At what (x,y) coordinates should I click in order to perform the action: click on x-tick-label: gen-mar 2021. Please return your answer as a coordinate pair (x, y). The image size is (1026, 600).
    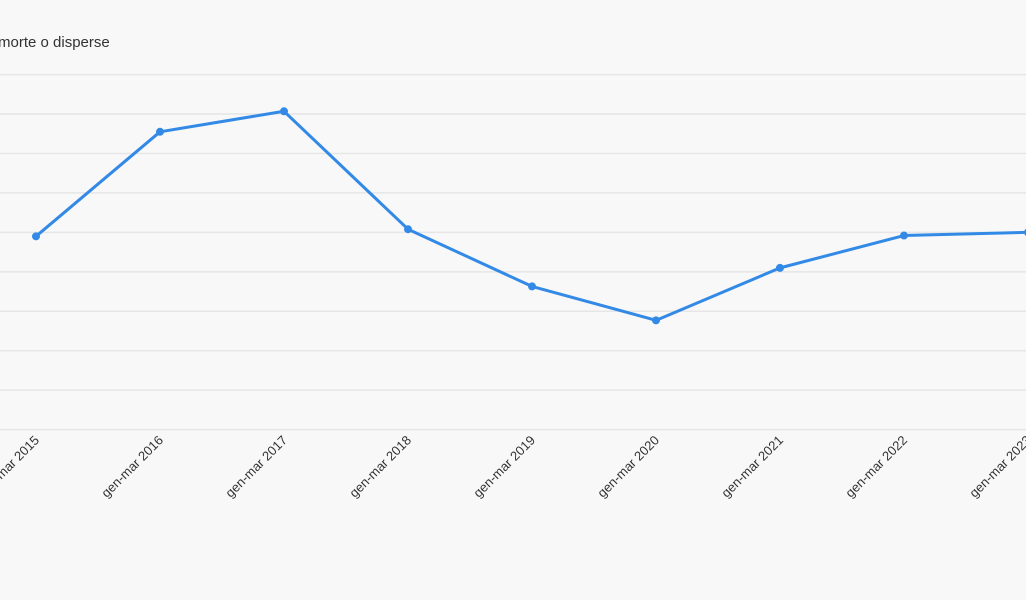
    Looking at the image, I should click on (752, 467).